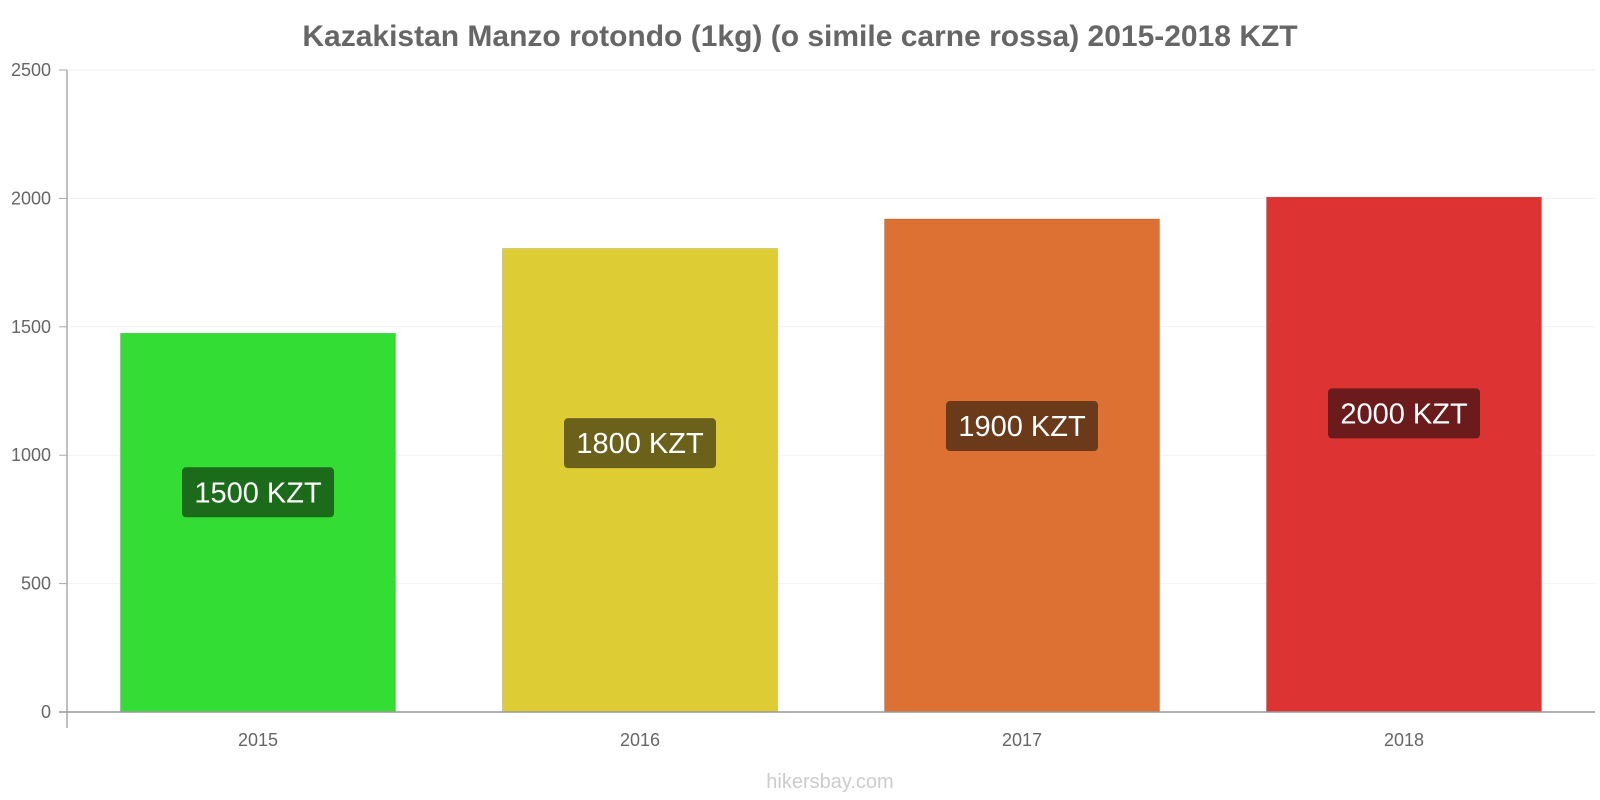 This screenshot has height=800, width=1600. Describe the element at coordinates (1404, 740) in the screenshot. I see `x-tick-label: 2018` at that location.